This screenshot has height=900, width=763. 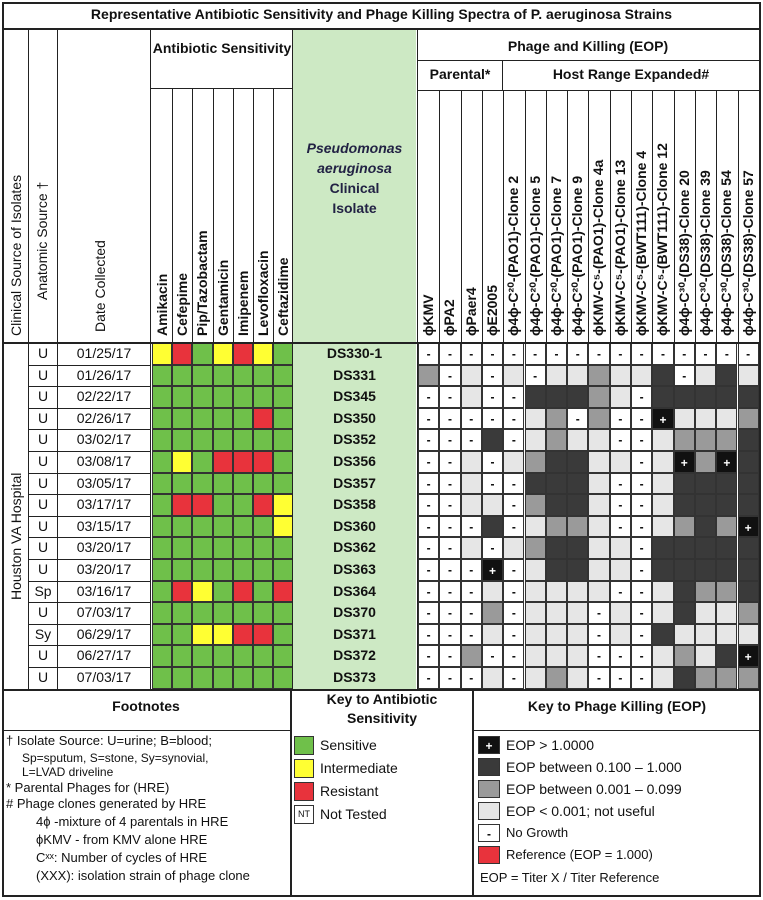 I want to click on isolate-cell: DS345, so click(x=354, y=397).